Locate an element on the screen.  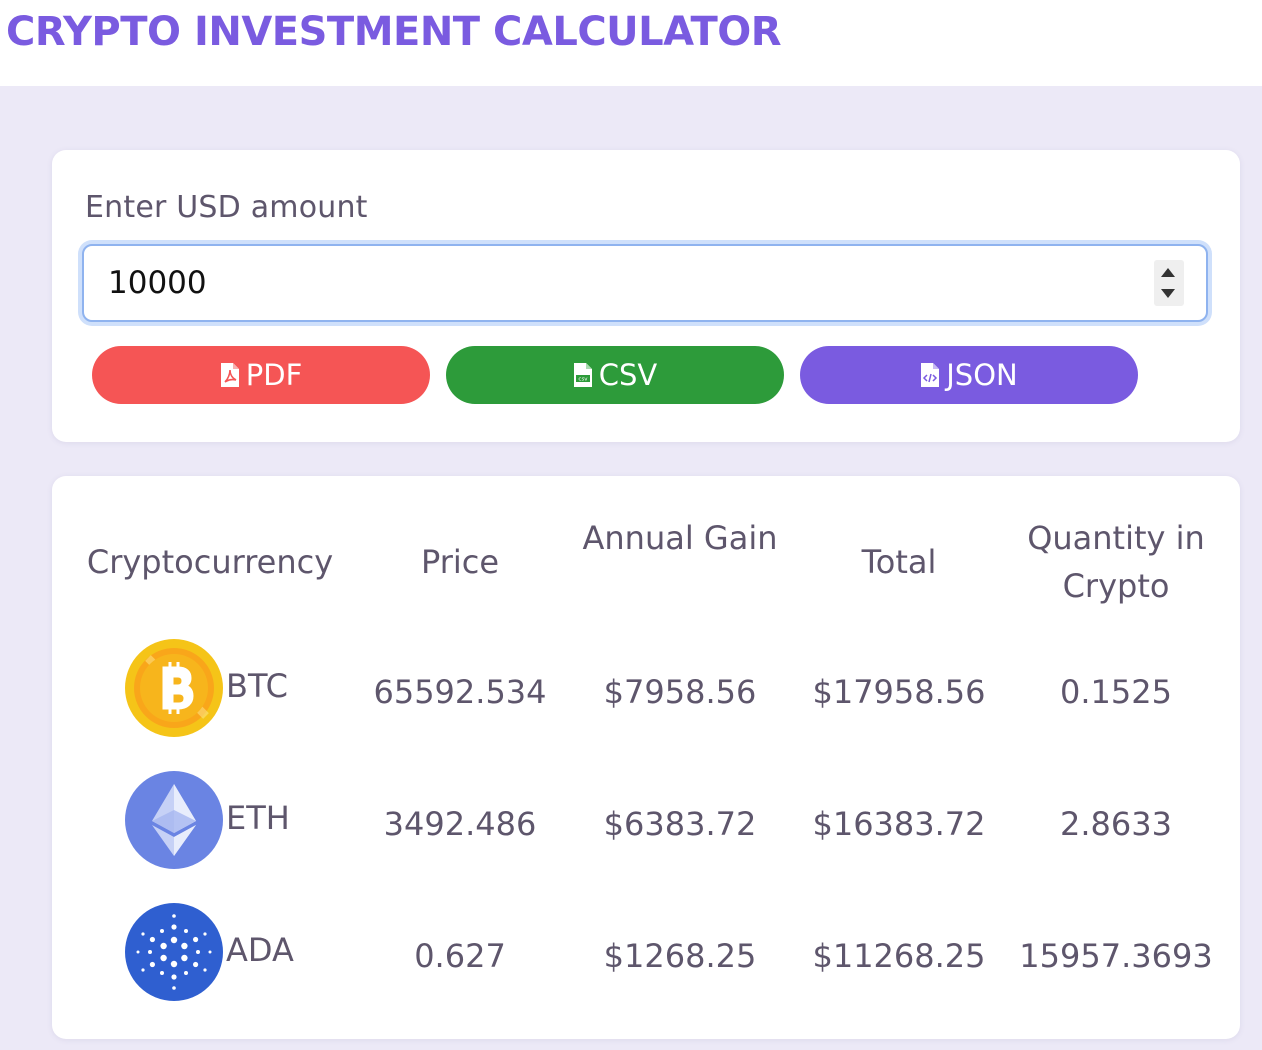
crypto-symbol: BTC is located at coordinates (257, 686).